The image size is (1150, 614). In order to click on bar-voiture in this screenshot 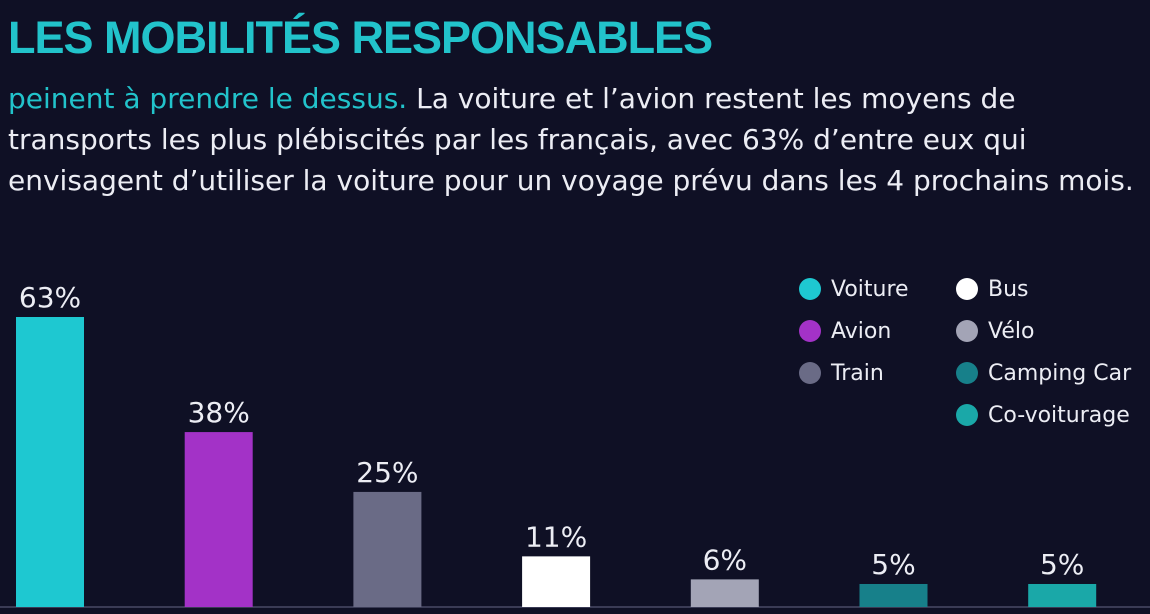, I will do `click(50, 462)`.